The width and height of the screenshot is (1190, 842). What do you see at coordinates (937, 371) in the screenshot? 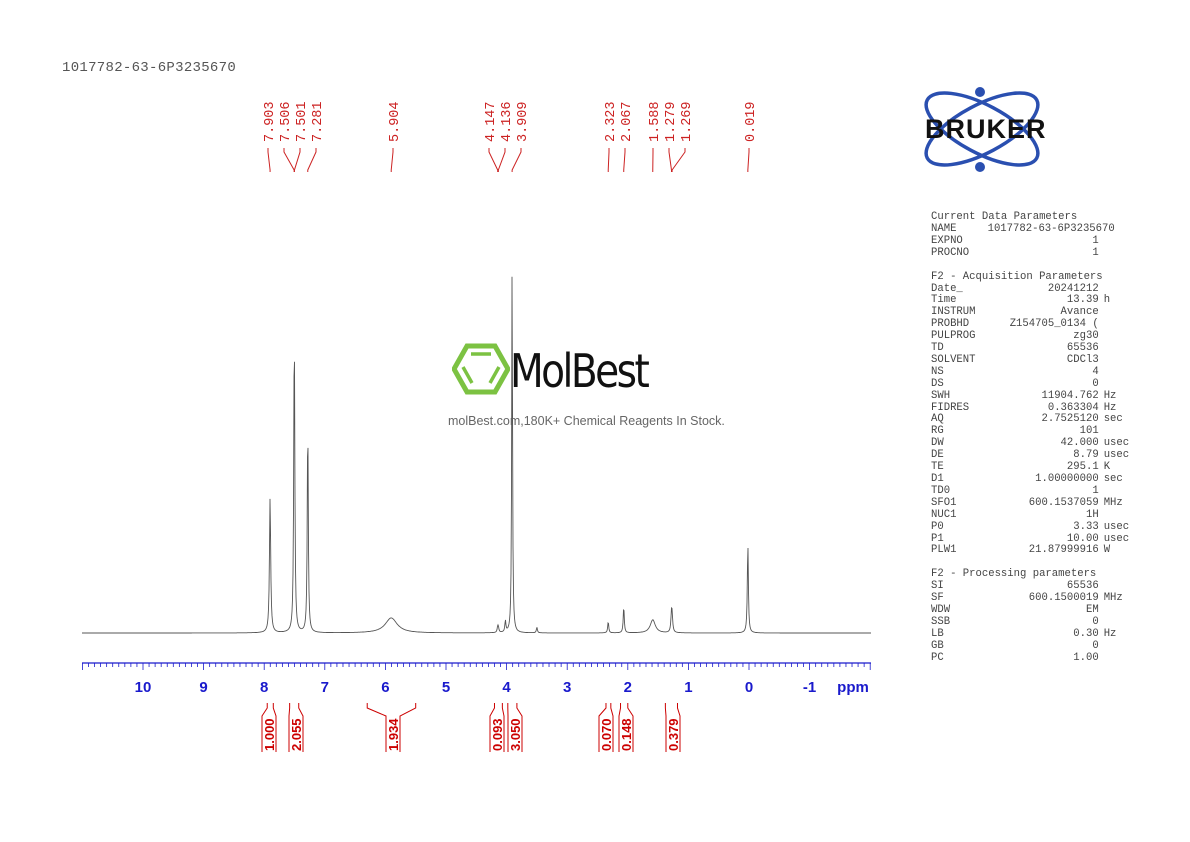
I see `param-key: NS` at bounding box center [937, 371].